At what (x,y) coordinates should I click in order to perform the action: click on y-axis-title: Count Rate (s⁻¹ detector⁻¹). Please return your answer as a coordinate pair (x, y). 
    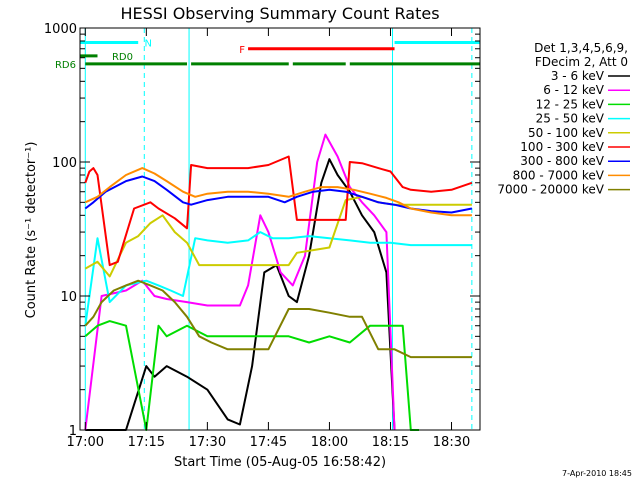
    Looking at the image, I should click on (31, 230).